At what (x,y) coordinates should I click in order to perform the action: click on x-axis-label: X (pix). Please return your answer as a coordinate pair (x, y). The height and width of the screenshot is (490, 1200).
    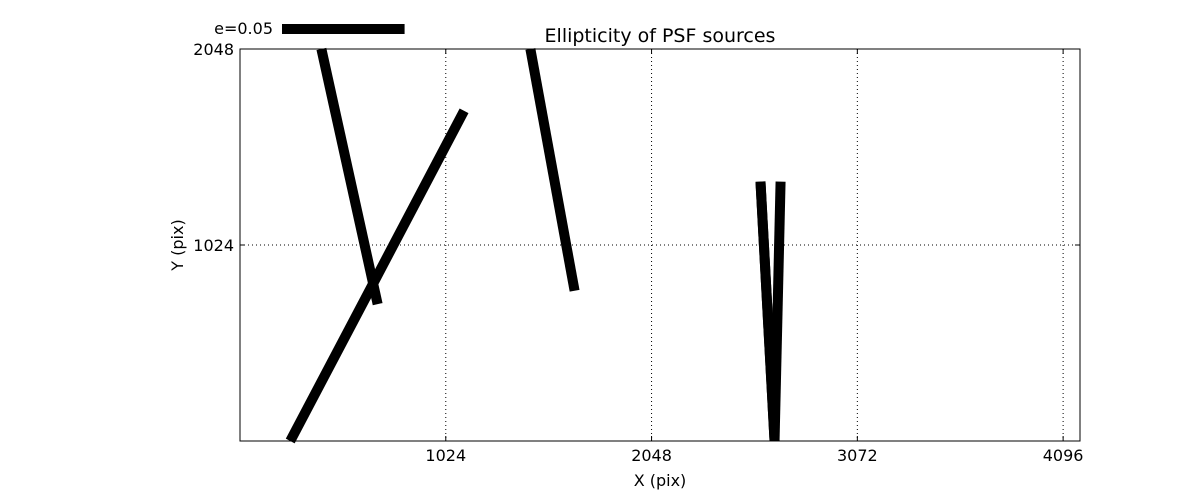
    Looking at the image, I should click on (660, 480).